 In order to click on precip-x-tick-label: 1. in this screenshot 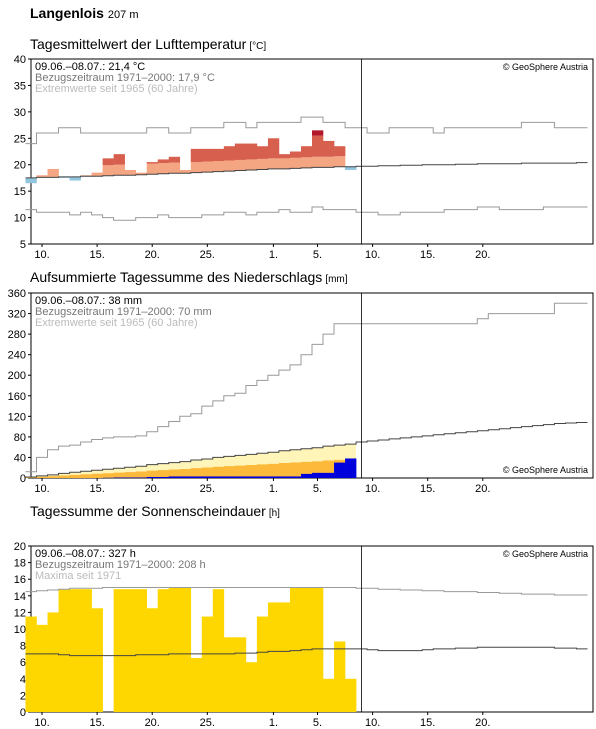, I will do `click(273, 489)`.